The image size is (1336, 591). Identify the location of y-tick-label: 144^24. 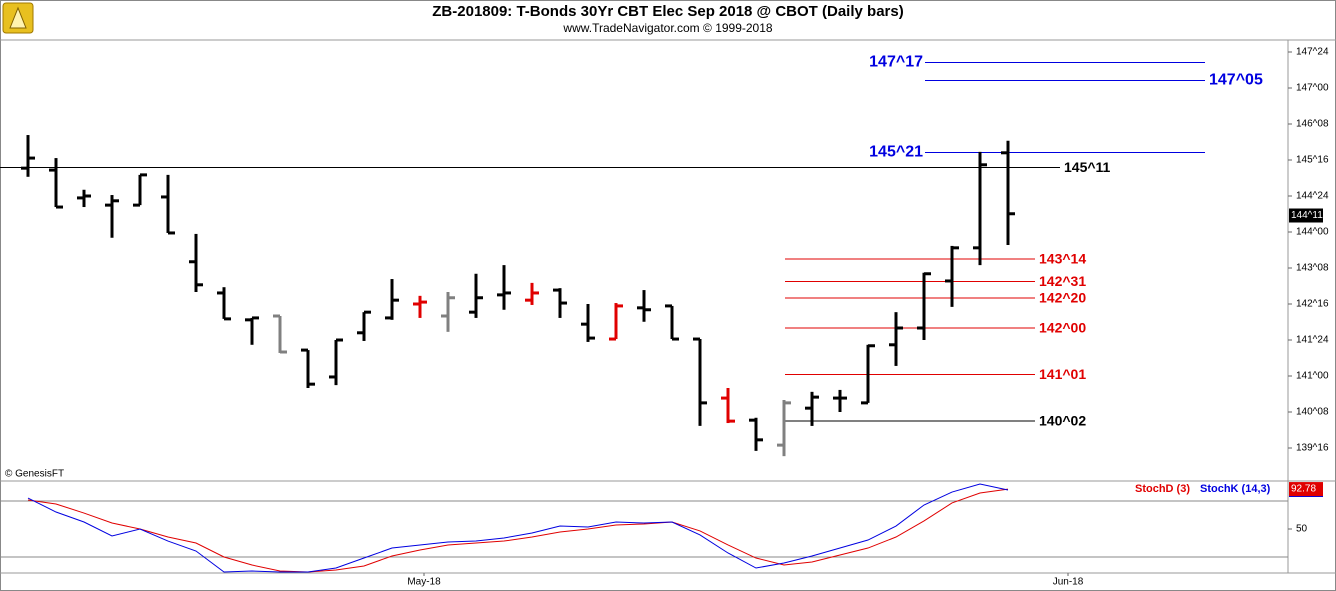
(1312, 196).